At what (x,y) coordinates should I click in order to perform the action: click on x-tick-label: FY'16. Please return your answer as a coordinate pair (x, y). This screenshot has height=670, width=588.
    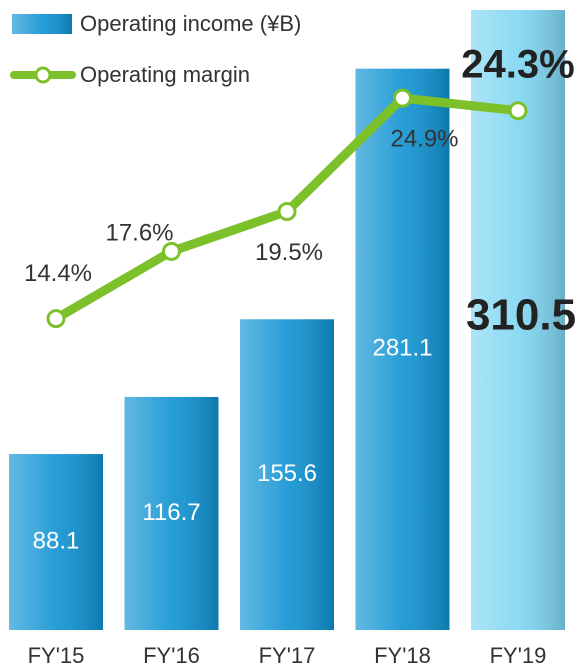
    Looking at the image, I should click on (171, 655).